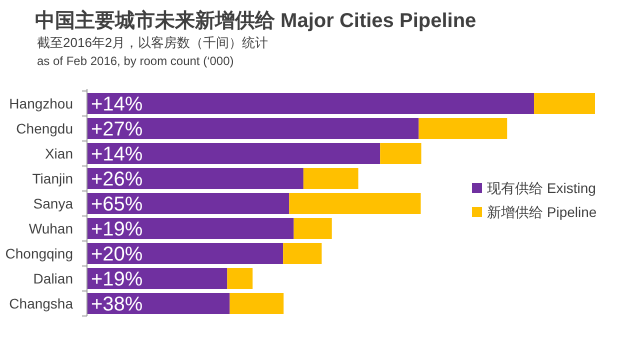 Image resolution: width=640 pixels, height=356 pixels. I want to click on chart-title: 中国主要城市未来新增供给 Major Cities Pipeline, so click(255, 20).